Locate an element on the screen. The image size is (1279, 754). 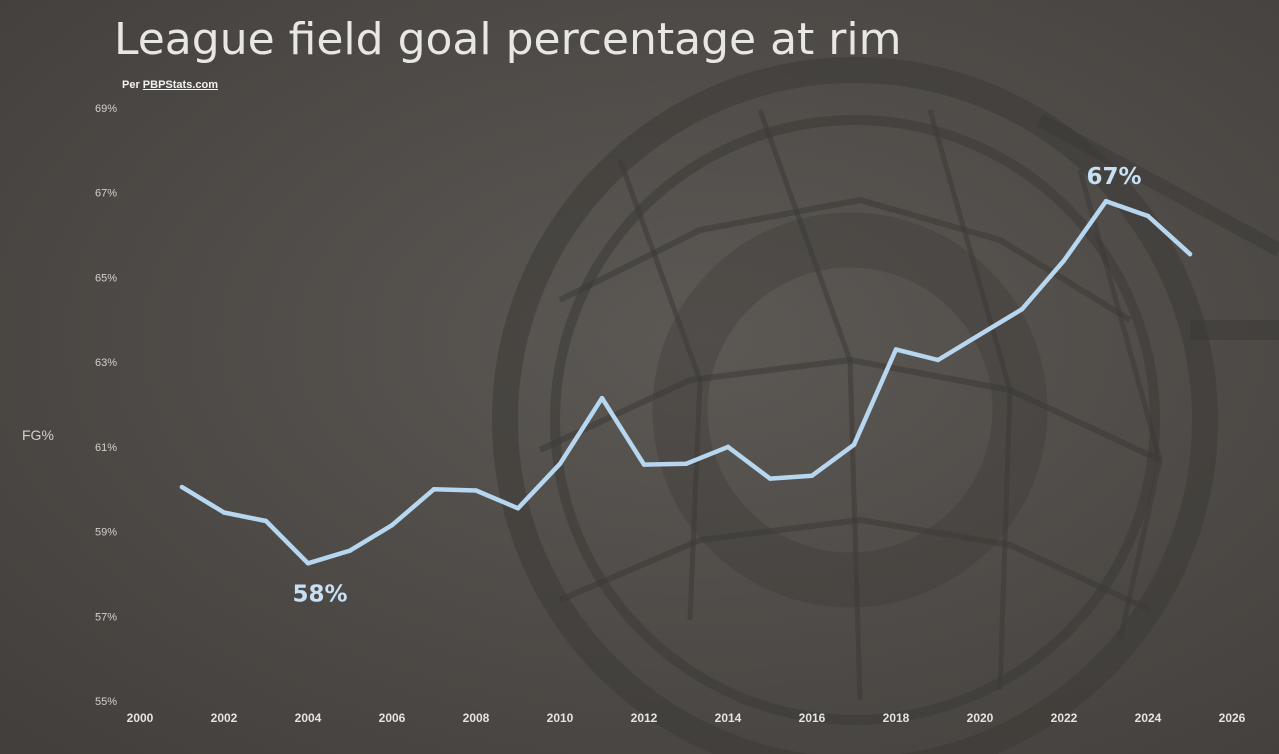
data-annotation: 67% is located at coordinates (1113, 177).